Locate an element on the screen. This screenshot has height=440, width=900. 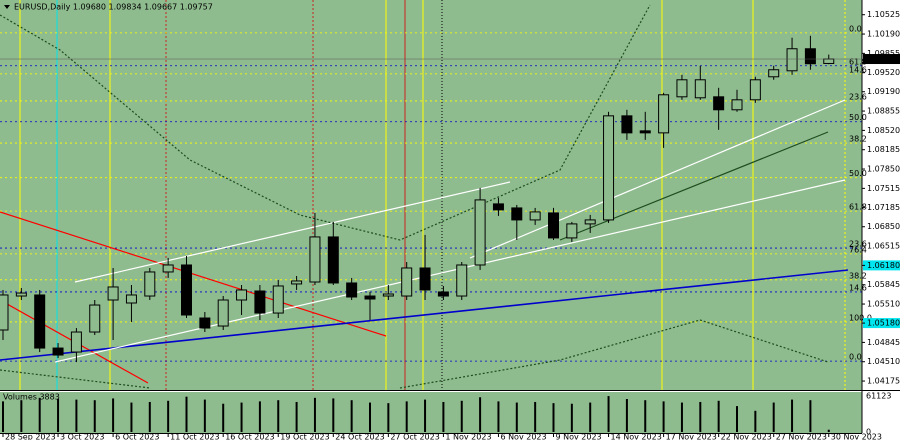
x-tick-label: 14 Nov 2023 is located at coordinates (636, 436).